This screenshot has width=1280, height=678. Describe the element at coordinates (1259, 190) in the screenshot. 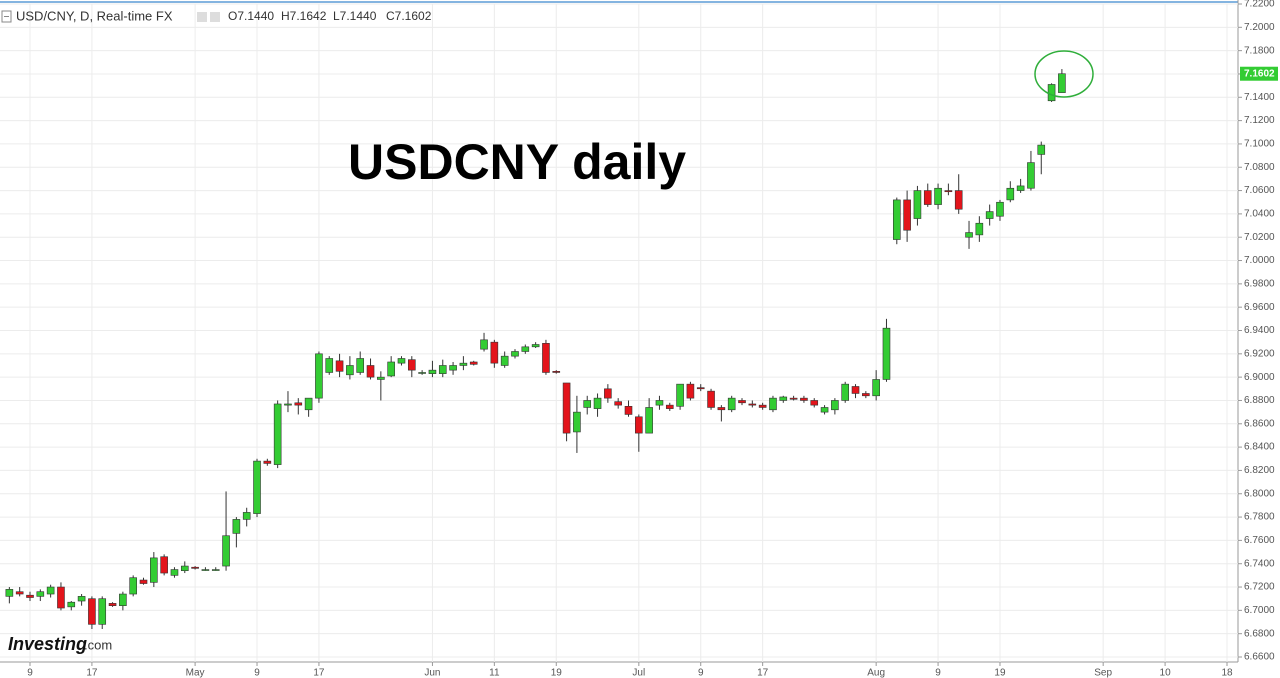

I see `y-tick-label: 7.0600` at that location.